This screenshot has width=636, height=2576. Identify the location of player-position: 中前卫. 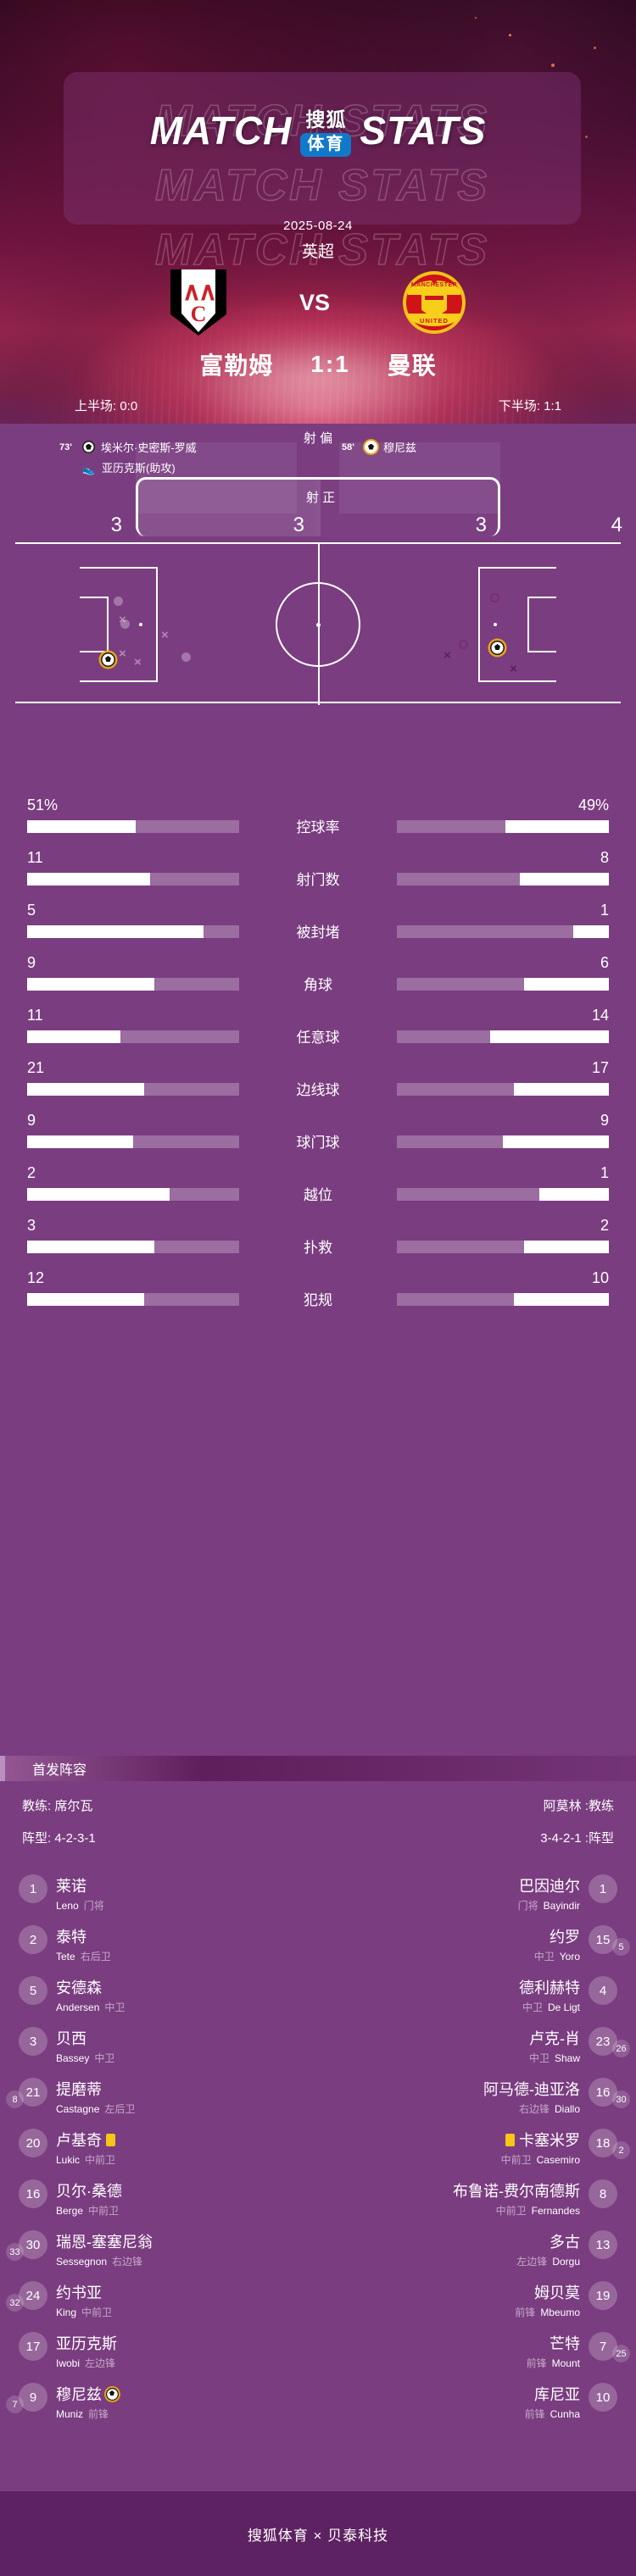
(516, 2160).